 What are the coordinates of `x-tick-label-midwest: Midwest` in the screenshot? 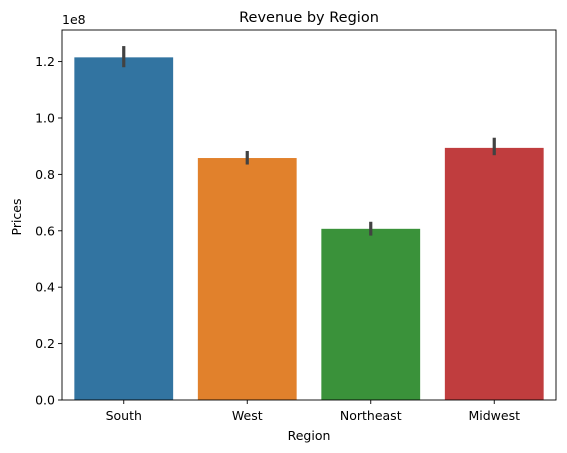 It's located at (494, 415).